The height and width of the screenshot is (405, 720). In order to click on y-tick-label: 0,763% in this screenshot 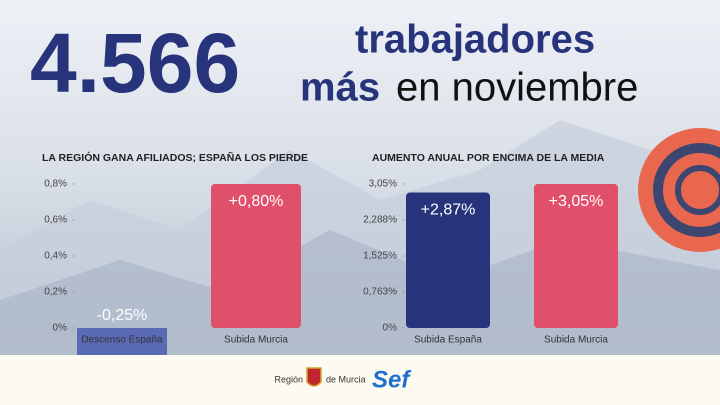, I will do `click(380, 292)`.